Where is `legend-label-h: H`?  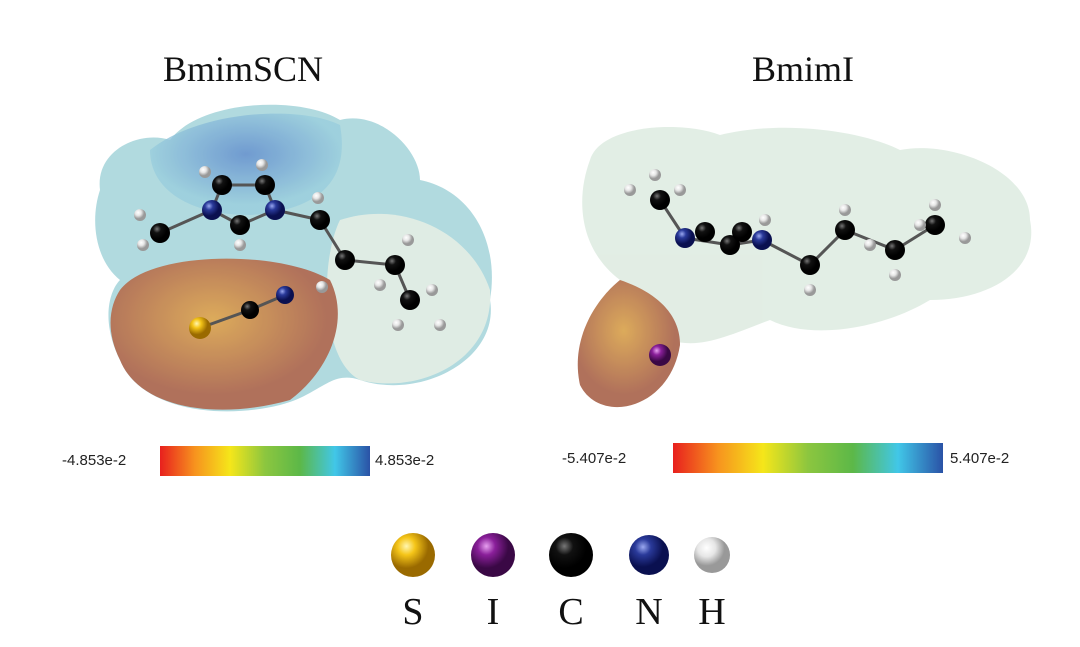 legend-label-h: H is located at coordinates (712, 612).